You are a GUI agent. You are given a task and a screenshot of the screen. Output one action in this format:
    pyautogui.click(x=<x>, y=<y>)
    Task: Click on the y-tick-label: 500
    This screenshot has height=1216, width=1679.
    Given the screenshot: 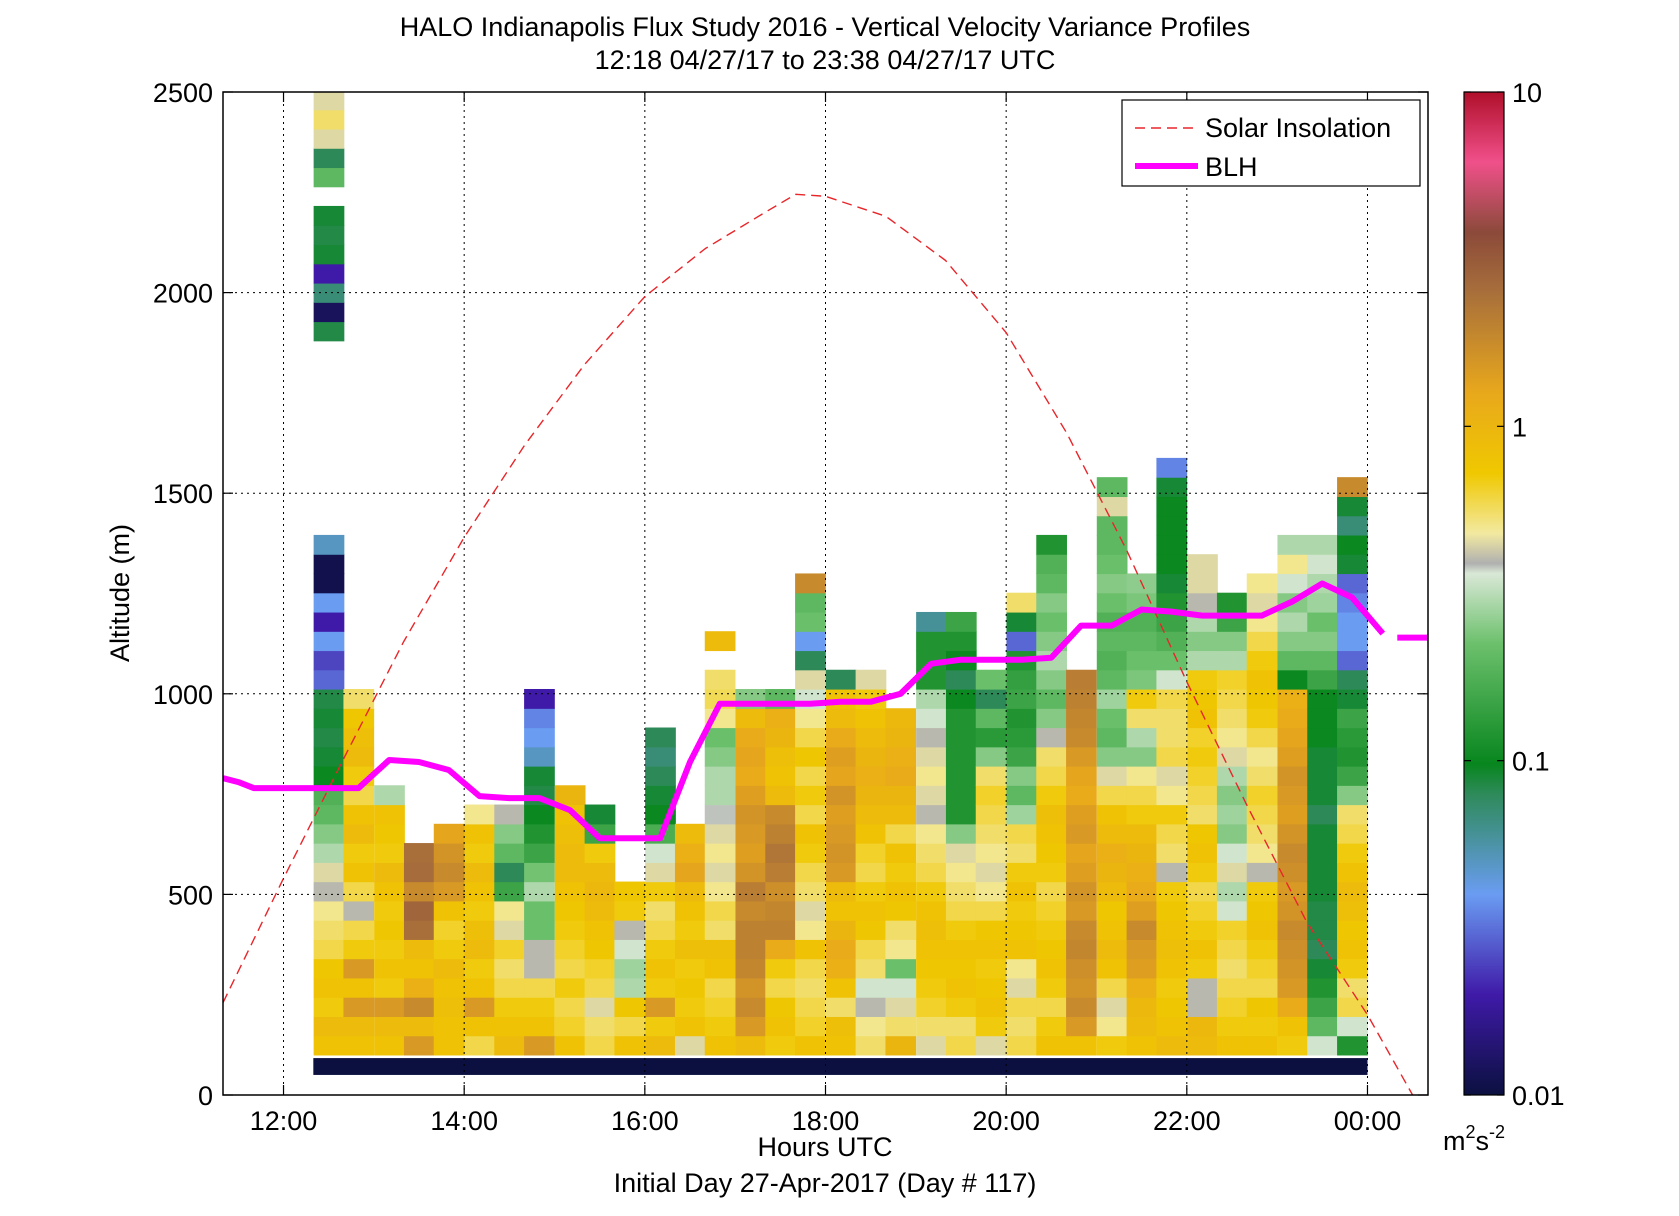 What is the action you would take?
    pyautogui.click(x=190, y=895)
    